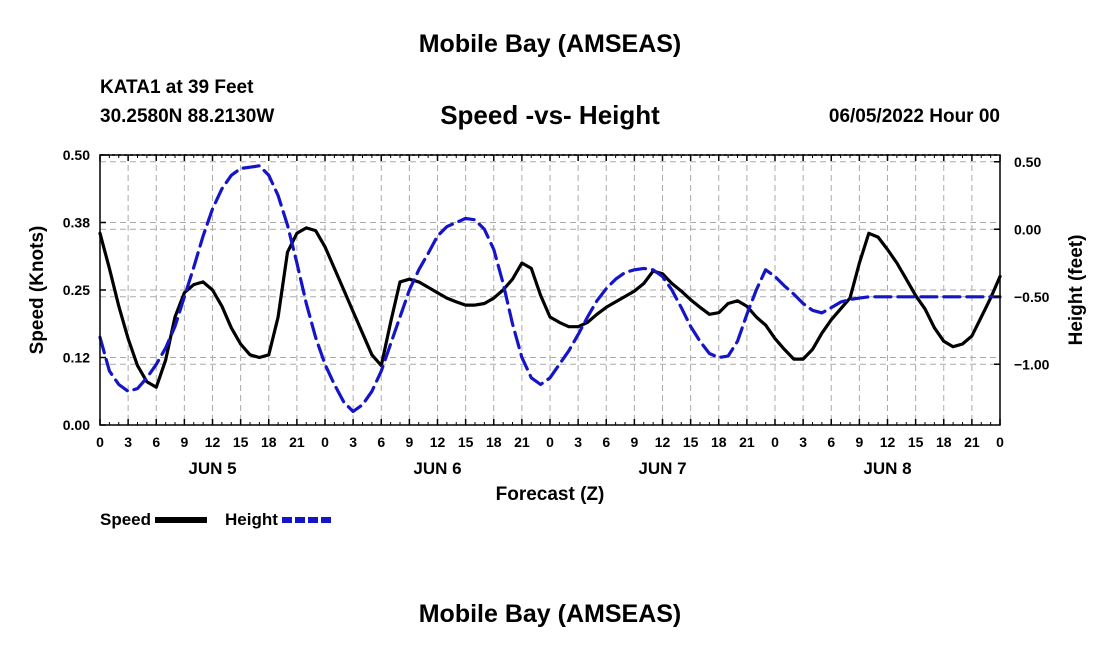  Describe the element at coordinates (550, 494) in the screenshot. I see `x-axis-title: Forecast (Z)` at that location.